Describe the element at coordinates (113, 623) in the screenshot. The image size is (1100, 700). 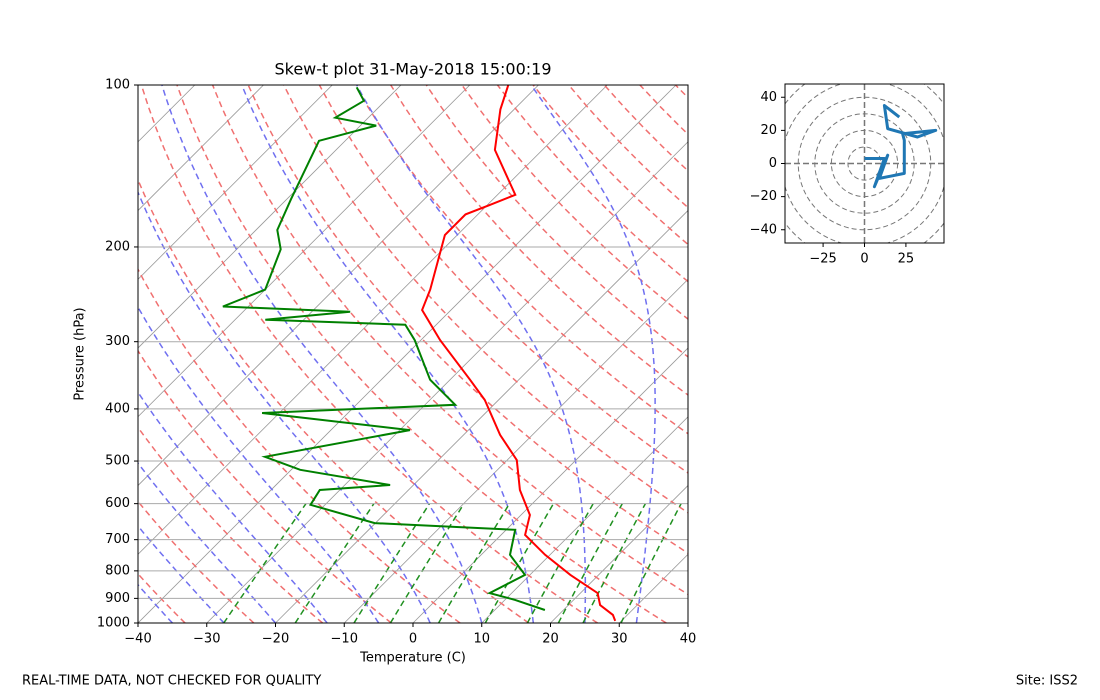
I see `y-tick-label: 1000` at that location.